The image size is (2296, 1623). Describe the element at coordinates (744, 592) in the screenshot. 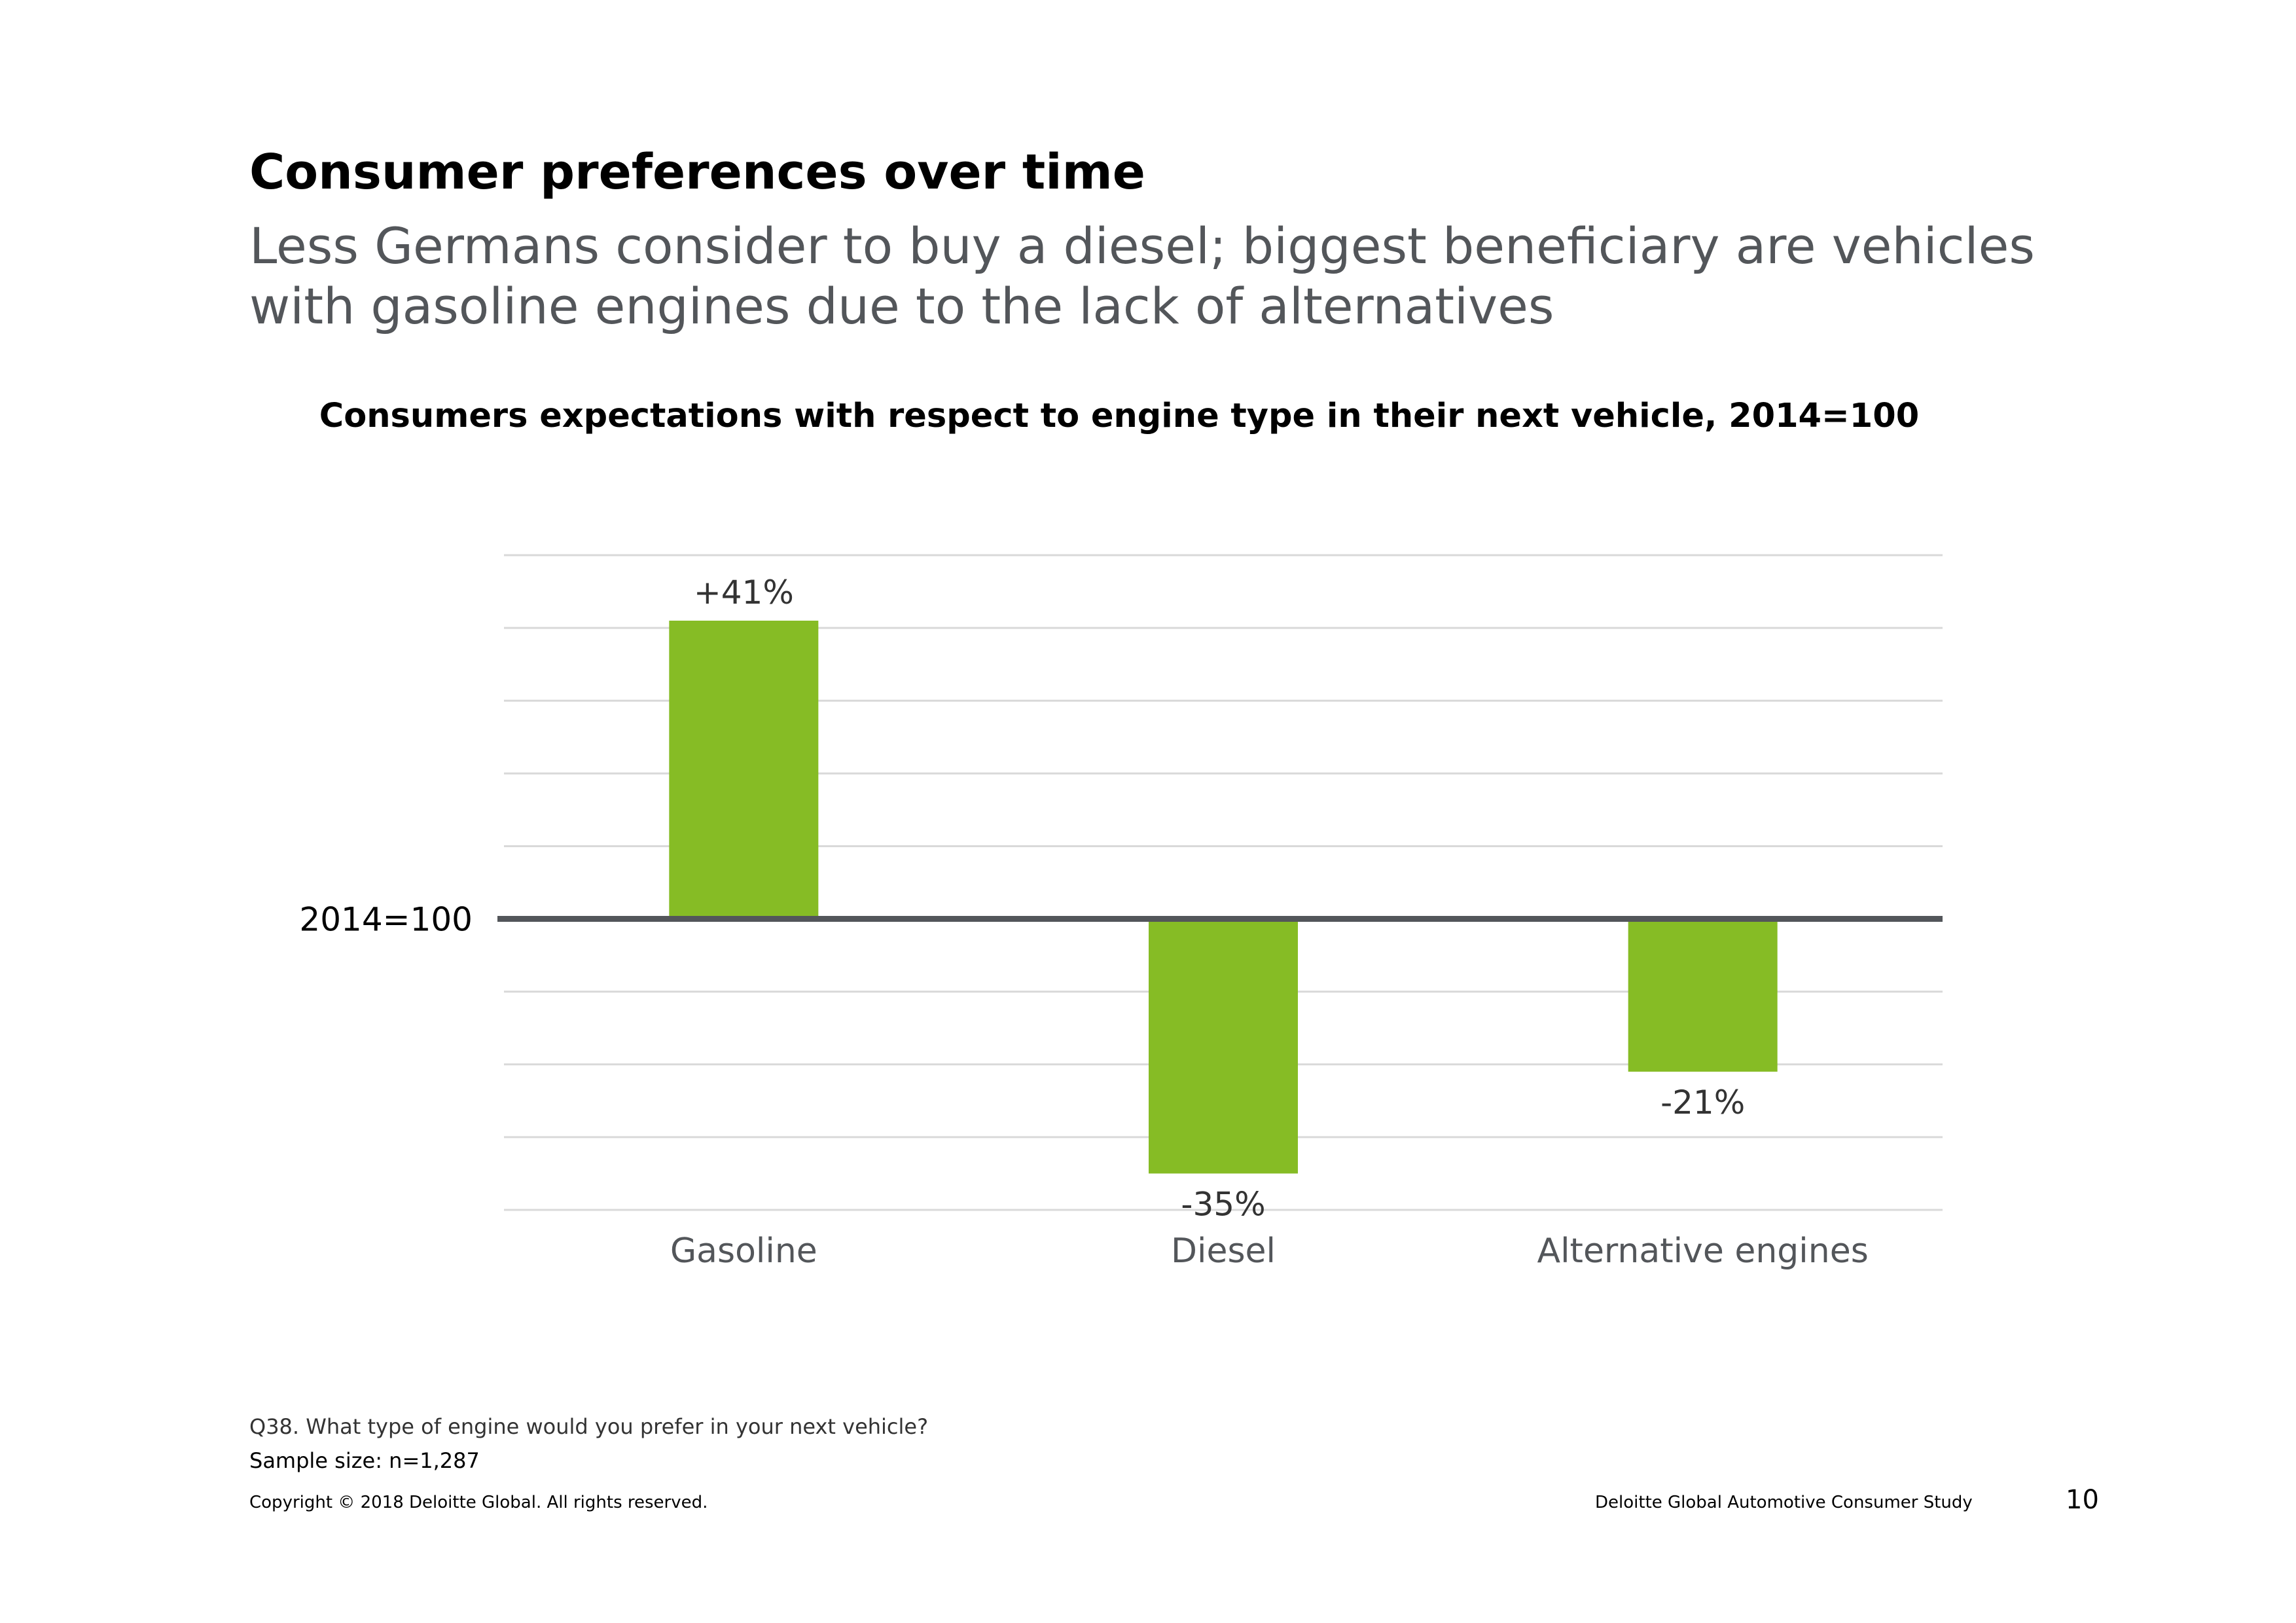

I see `data-label: +41%` at that location.